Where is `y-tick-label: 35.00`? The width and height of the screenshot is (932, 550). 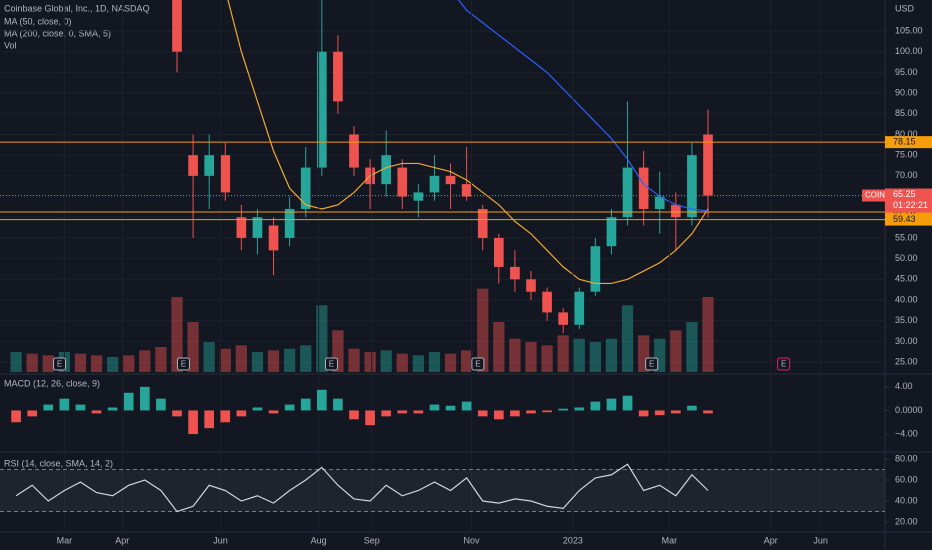 y-tick-label: 35.00 is located at coordinates (906, 320).